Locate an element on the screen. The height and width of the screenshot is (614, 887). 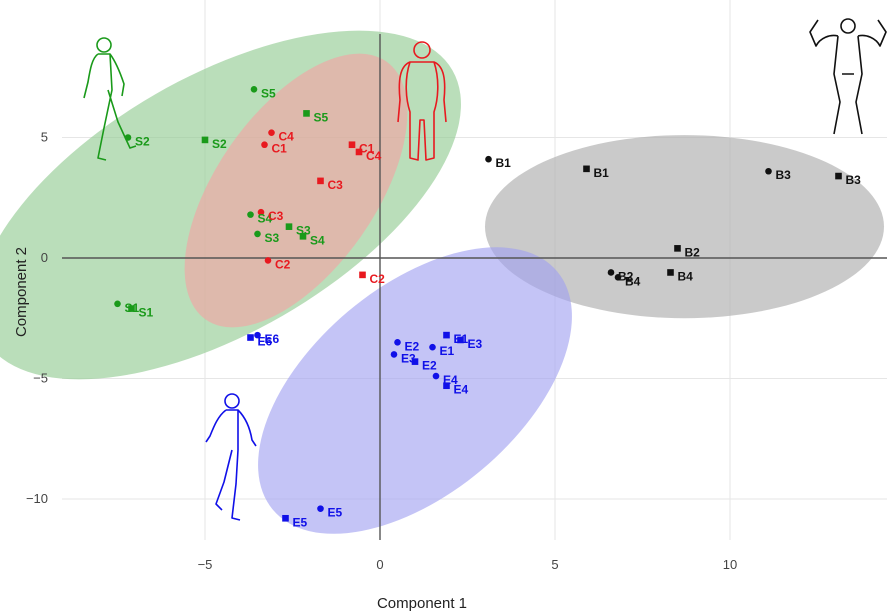
label-e6-square: E6 is located at coordinates (265, 342).